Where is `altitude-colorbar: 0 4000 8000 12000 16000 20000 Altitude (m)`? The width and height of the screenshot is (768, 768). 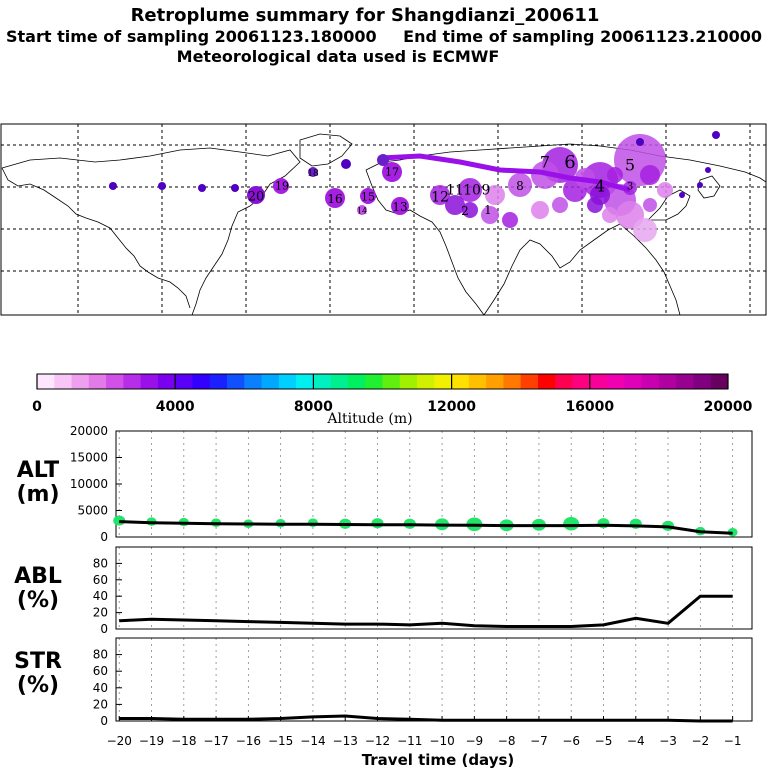 altitude-colorbar: 0 4000 8000 12000 16000 20000 Altitude (m) is located at coordinates (392, 400).